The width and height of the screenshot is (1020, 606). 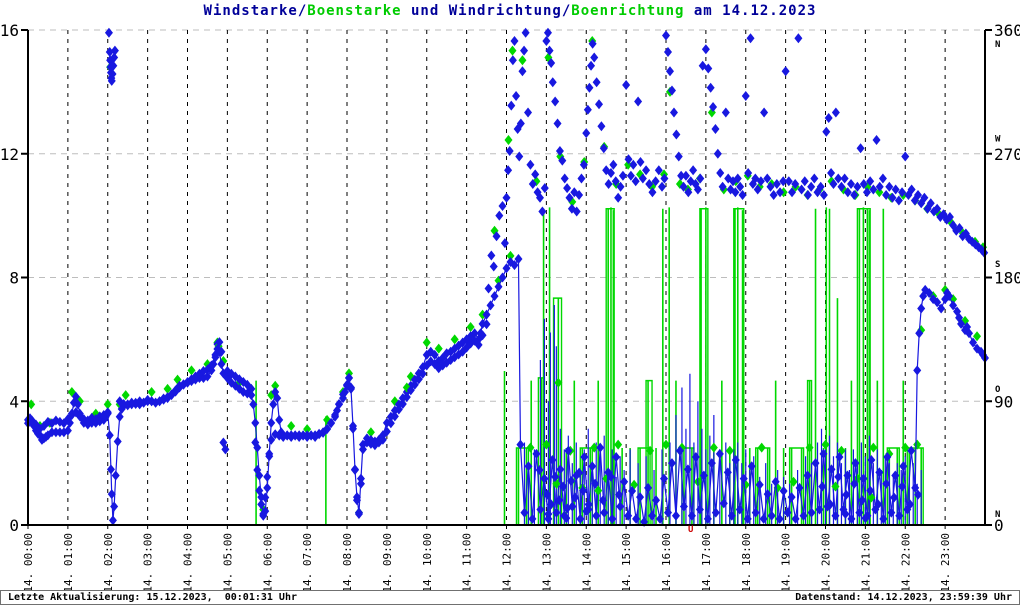 What do you see at coordinates (14, 525) in the screenshot?
I see `y-left-tick-label: 0` at bounding box center [14, 525].